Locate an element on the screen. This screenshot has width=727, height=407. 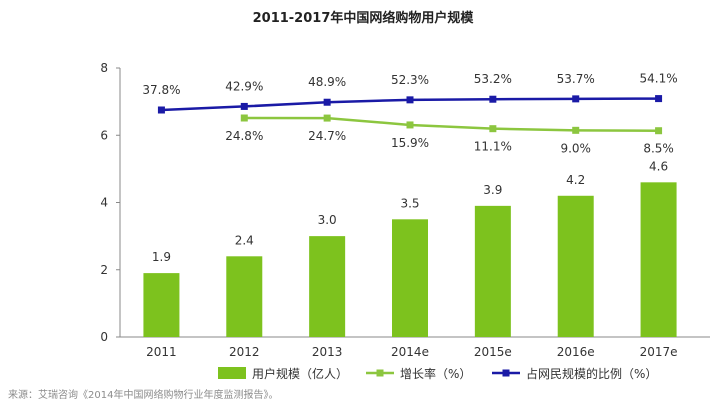
series-value-label: 24.8% is located at coordinates (244, 136).